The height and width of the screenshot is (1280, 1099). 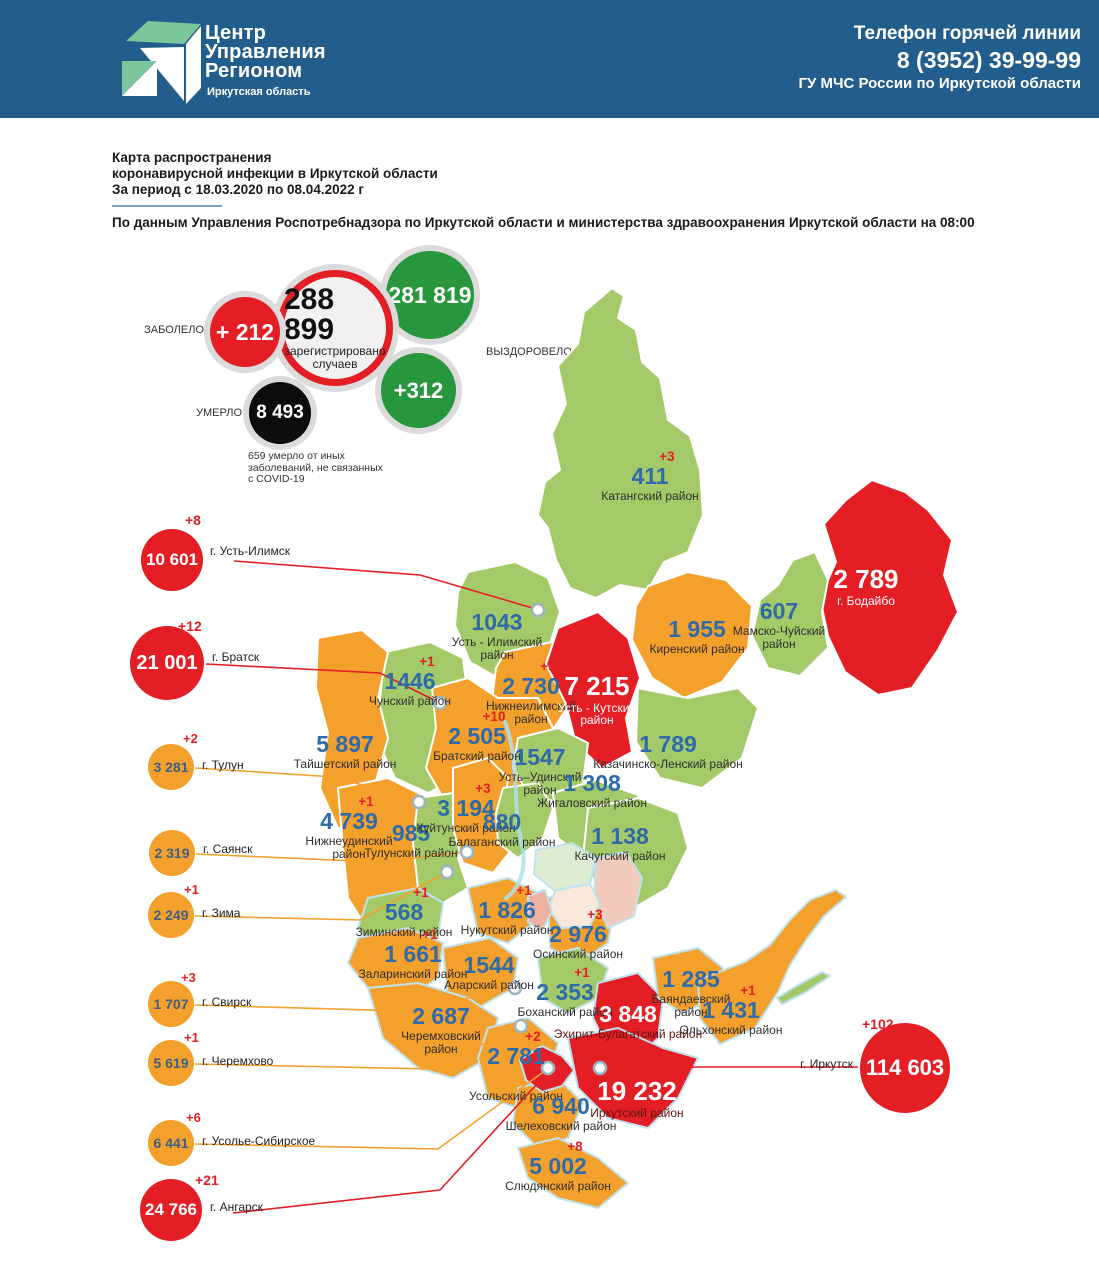 I want to click on region-label-ekhirit-bulagatsky: 3 848 Эхирит-Булагатский район, so click(x=628, y=1021).